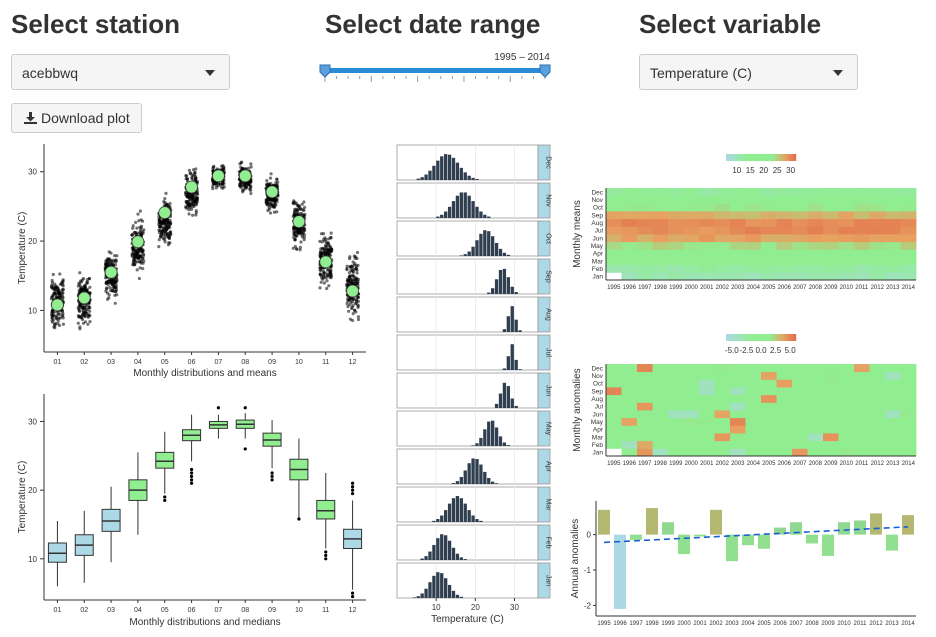 The width and height of the screenshot is (936, 637). What do you see at coordinates (545, 71) in the screenshot?
I see `slider-handle-end` at bounding box center [545, 71].